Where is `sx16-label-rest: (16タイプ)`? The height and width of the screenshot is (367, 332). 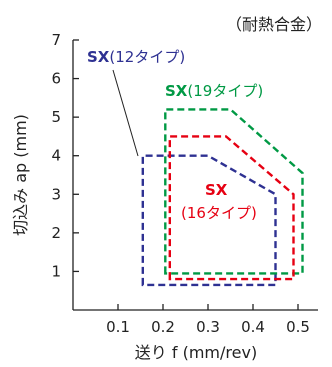
sx16-label-rest: (16タイプ) is located at coordinates (219, 213).